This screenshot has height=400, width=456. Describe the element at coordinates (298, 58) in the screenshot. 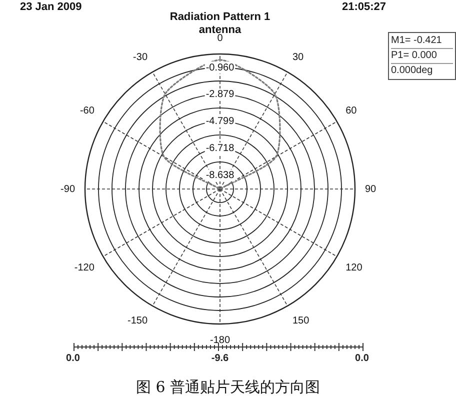

I see `spoke-label: 30` at that location.